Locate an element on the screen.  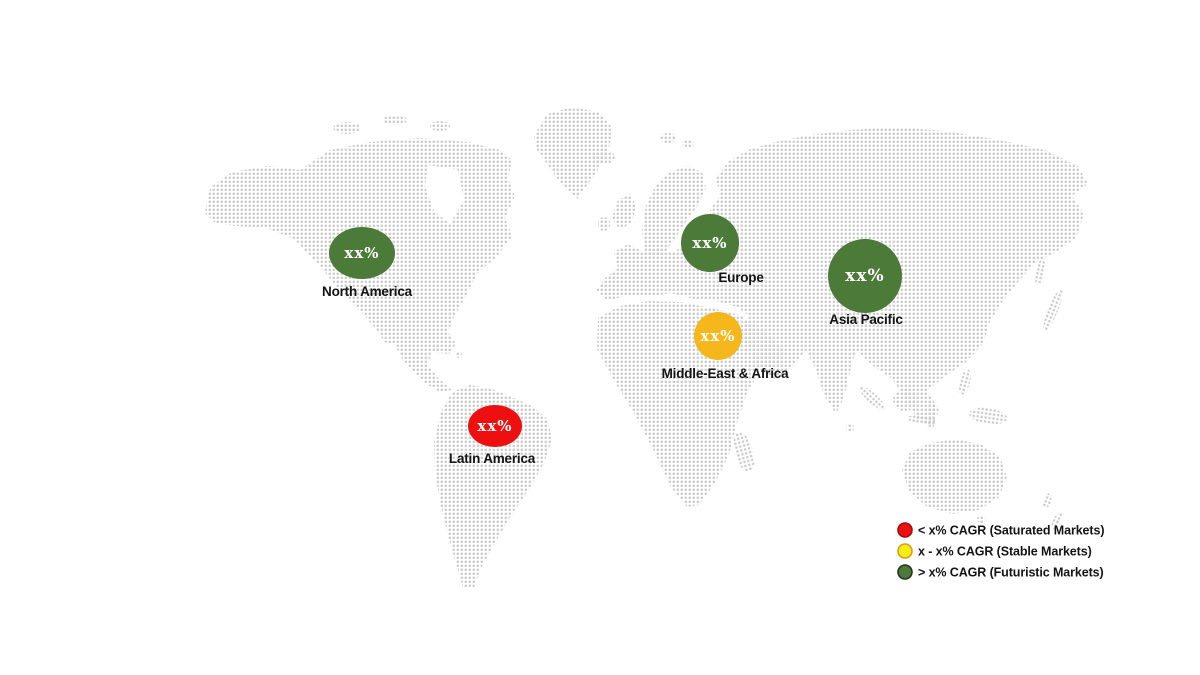
island-new-zealand-north is located at coordinates (1047, 501).